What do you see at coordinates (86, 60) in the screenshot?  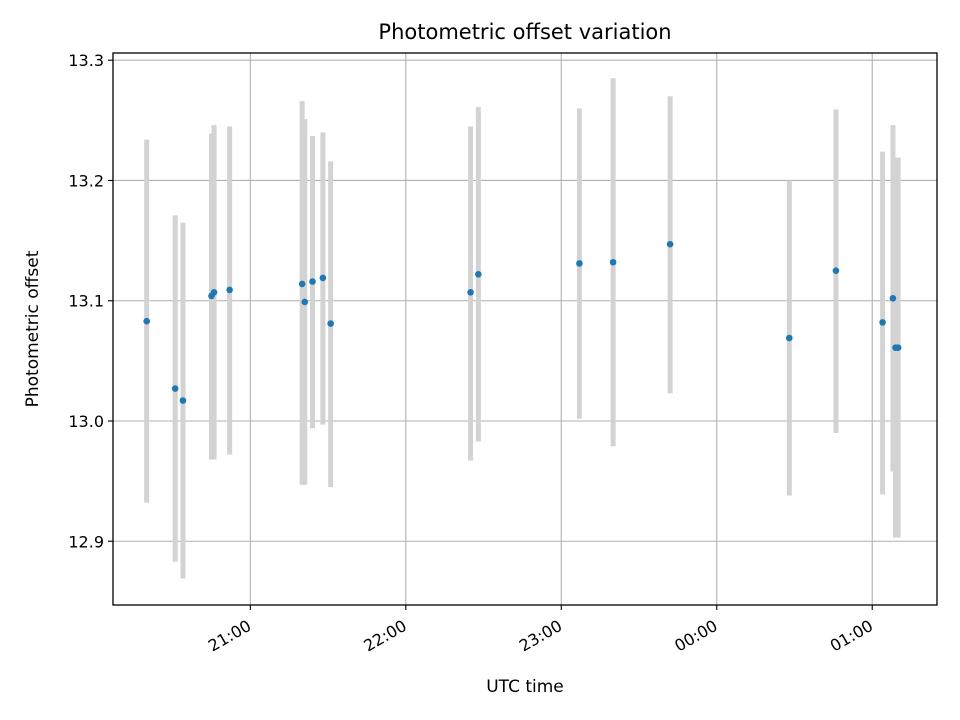 I see `y-tick-label: 13.3` at bounding box center [86, 60].